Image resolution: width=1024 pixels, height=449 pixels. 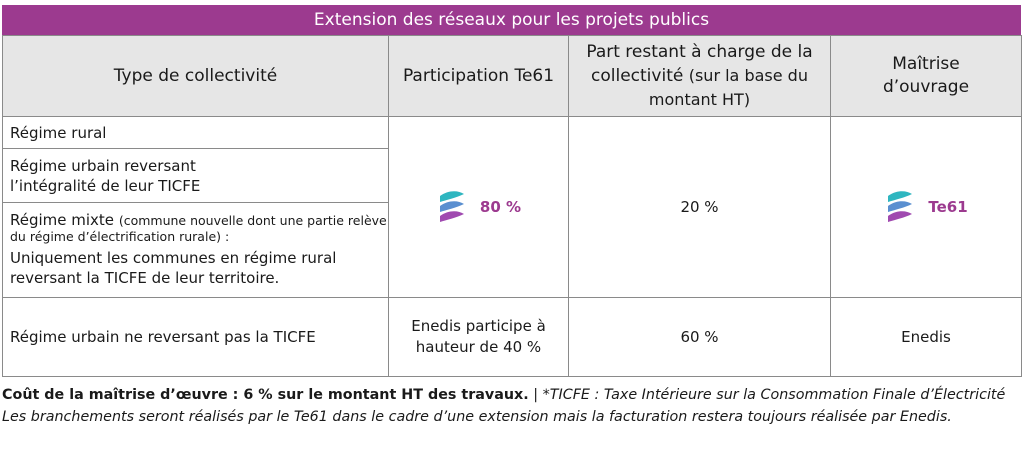 I want to click on header-part-restant-label: Part restant à charge de la collectivité, so click(x=699, y=63).